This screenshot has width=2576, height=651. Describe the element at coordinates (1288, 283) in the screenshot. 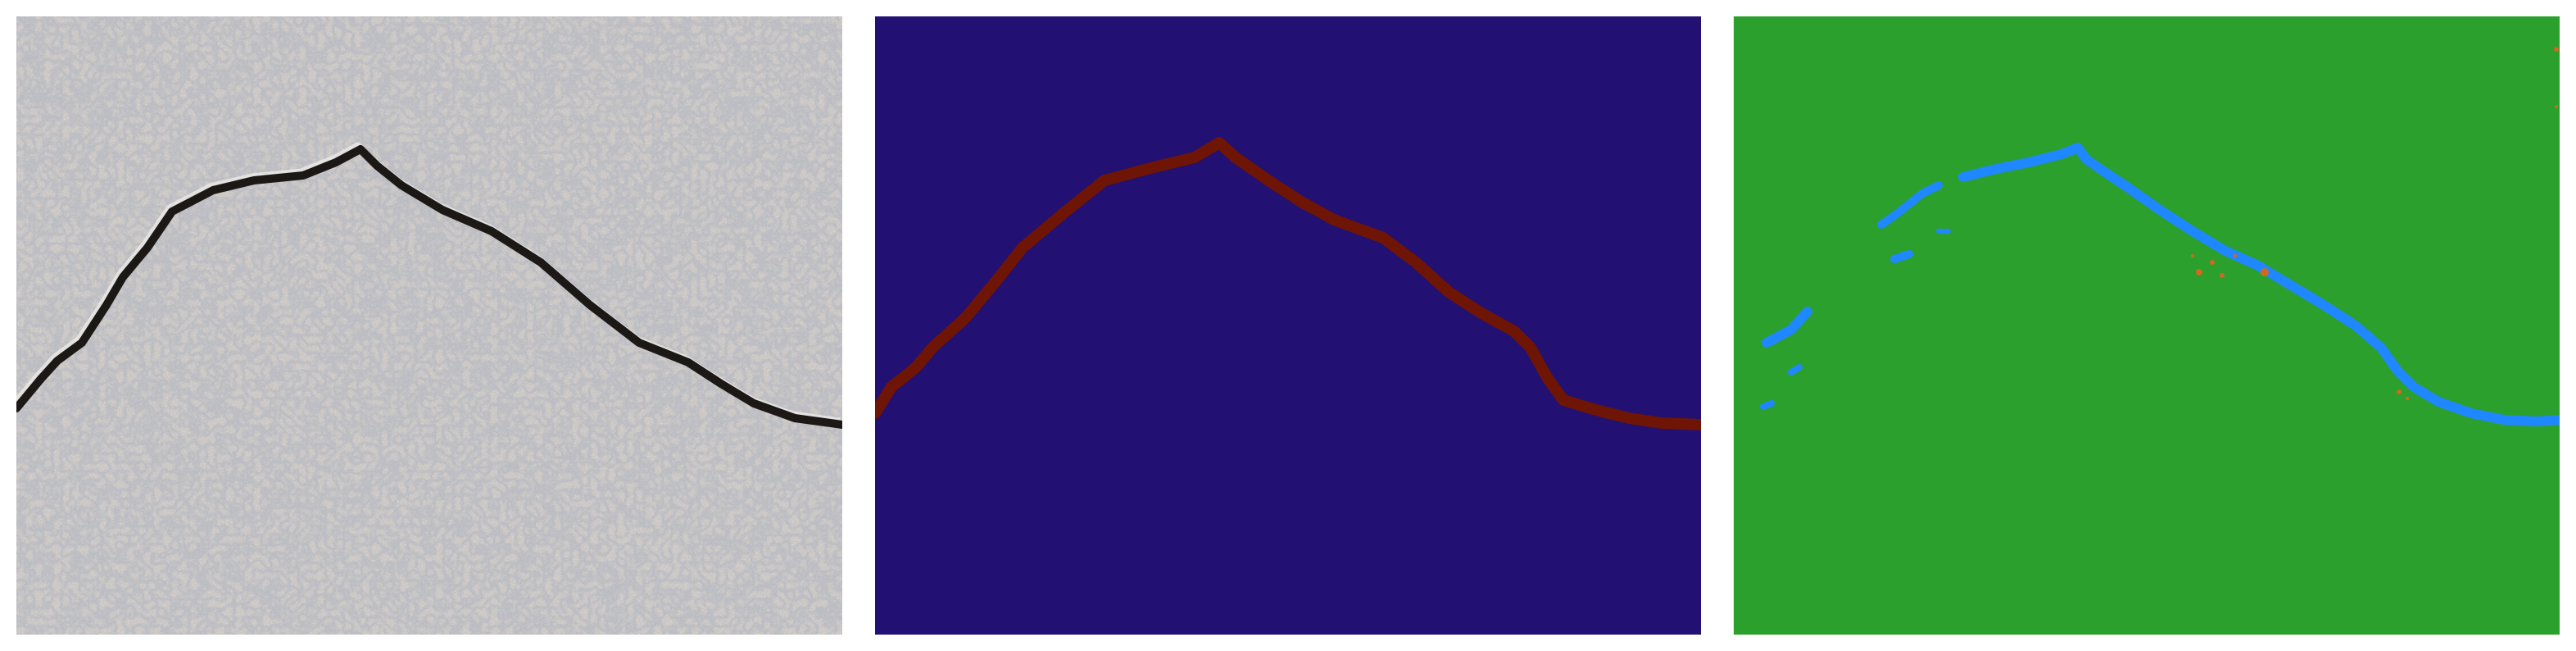

I see `mask-crack` at that location.